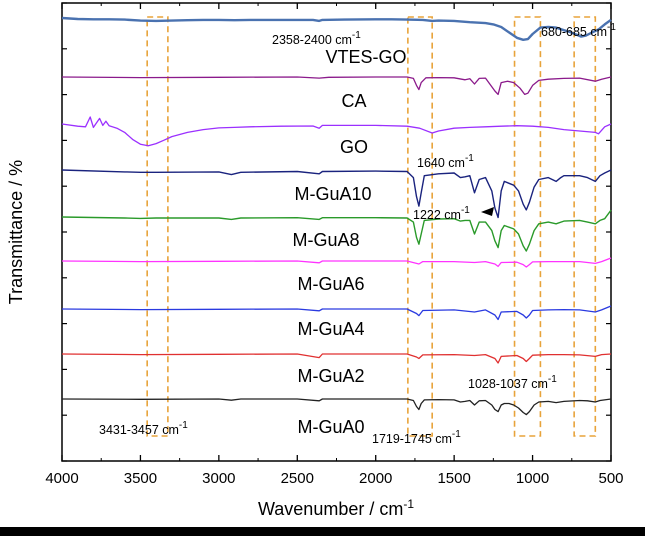 This screenshot has width=645, height=536. Describe the element at coordinates (453, 478) in the screenshot. I see `x-tick-label-1500: 1500` at that location.